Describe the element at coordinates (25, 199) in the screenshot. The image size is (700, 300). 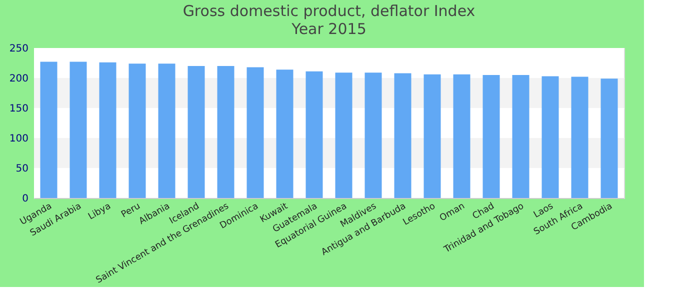
I see `y-tick-label: 0` at that location.